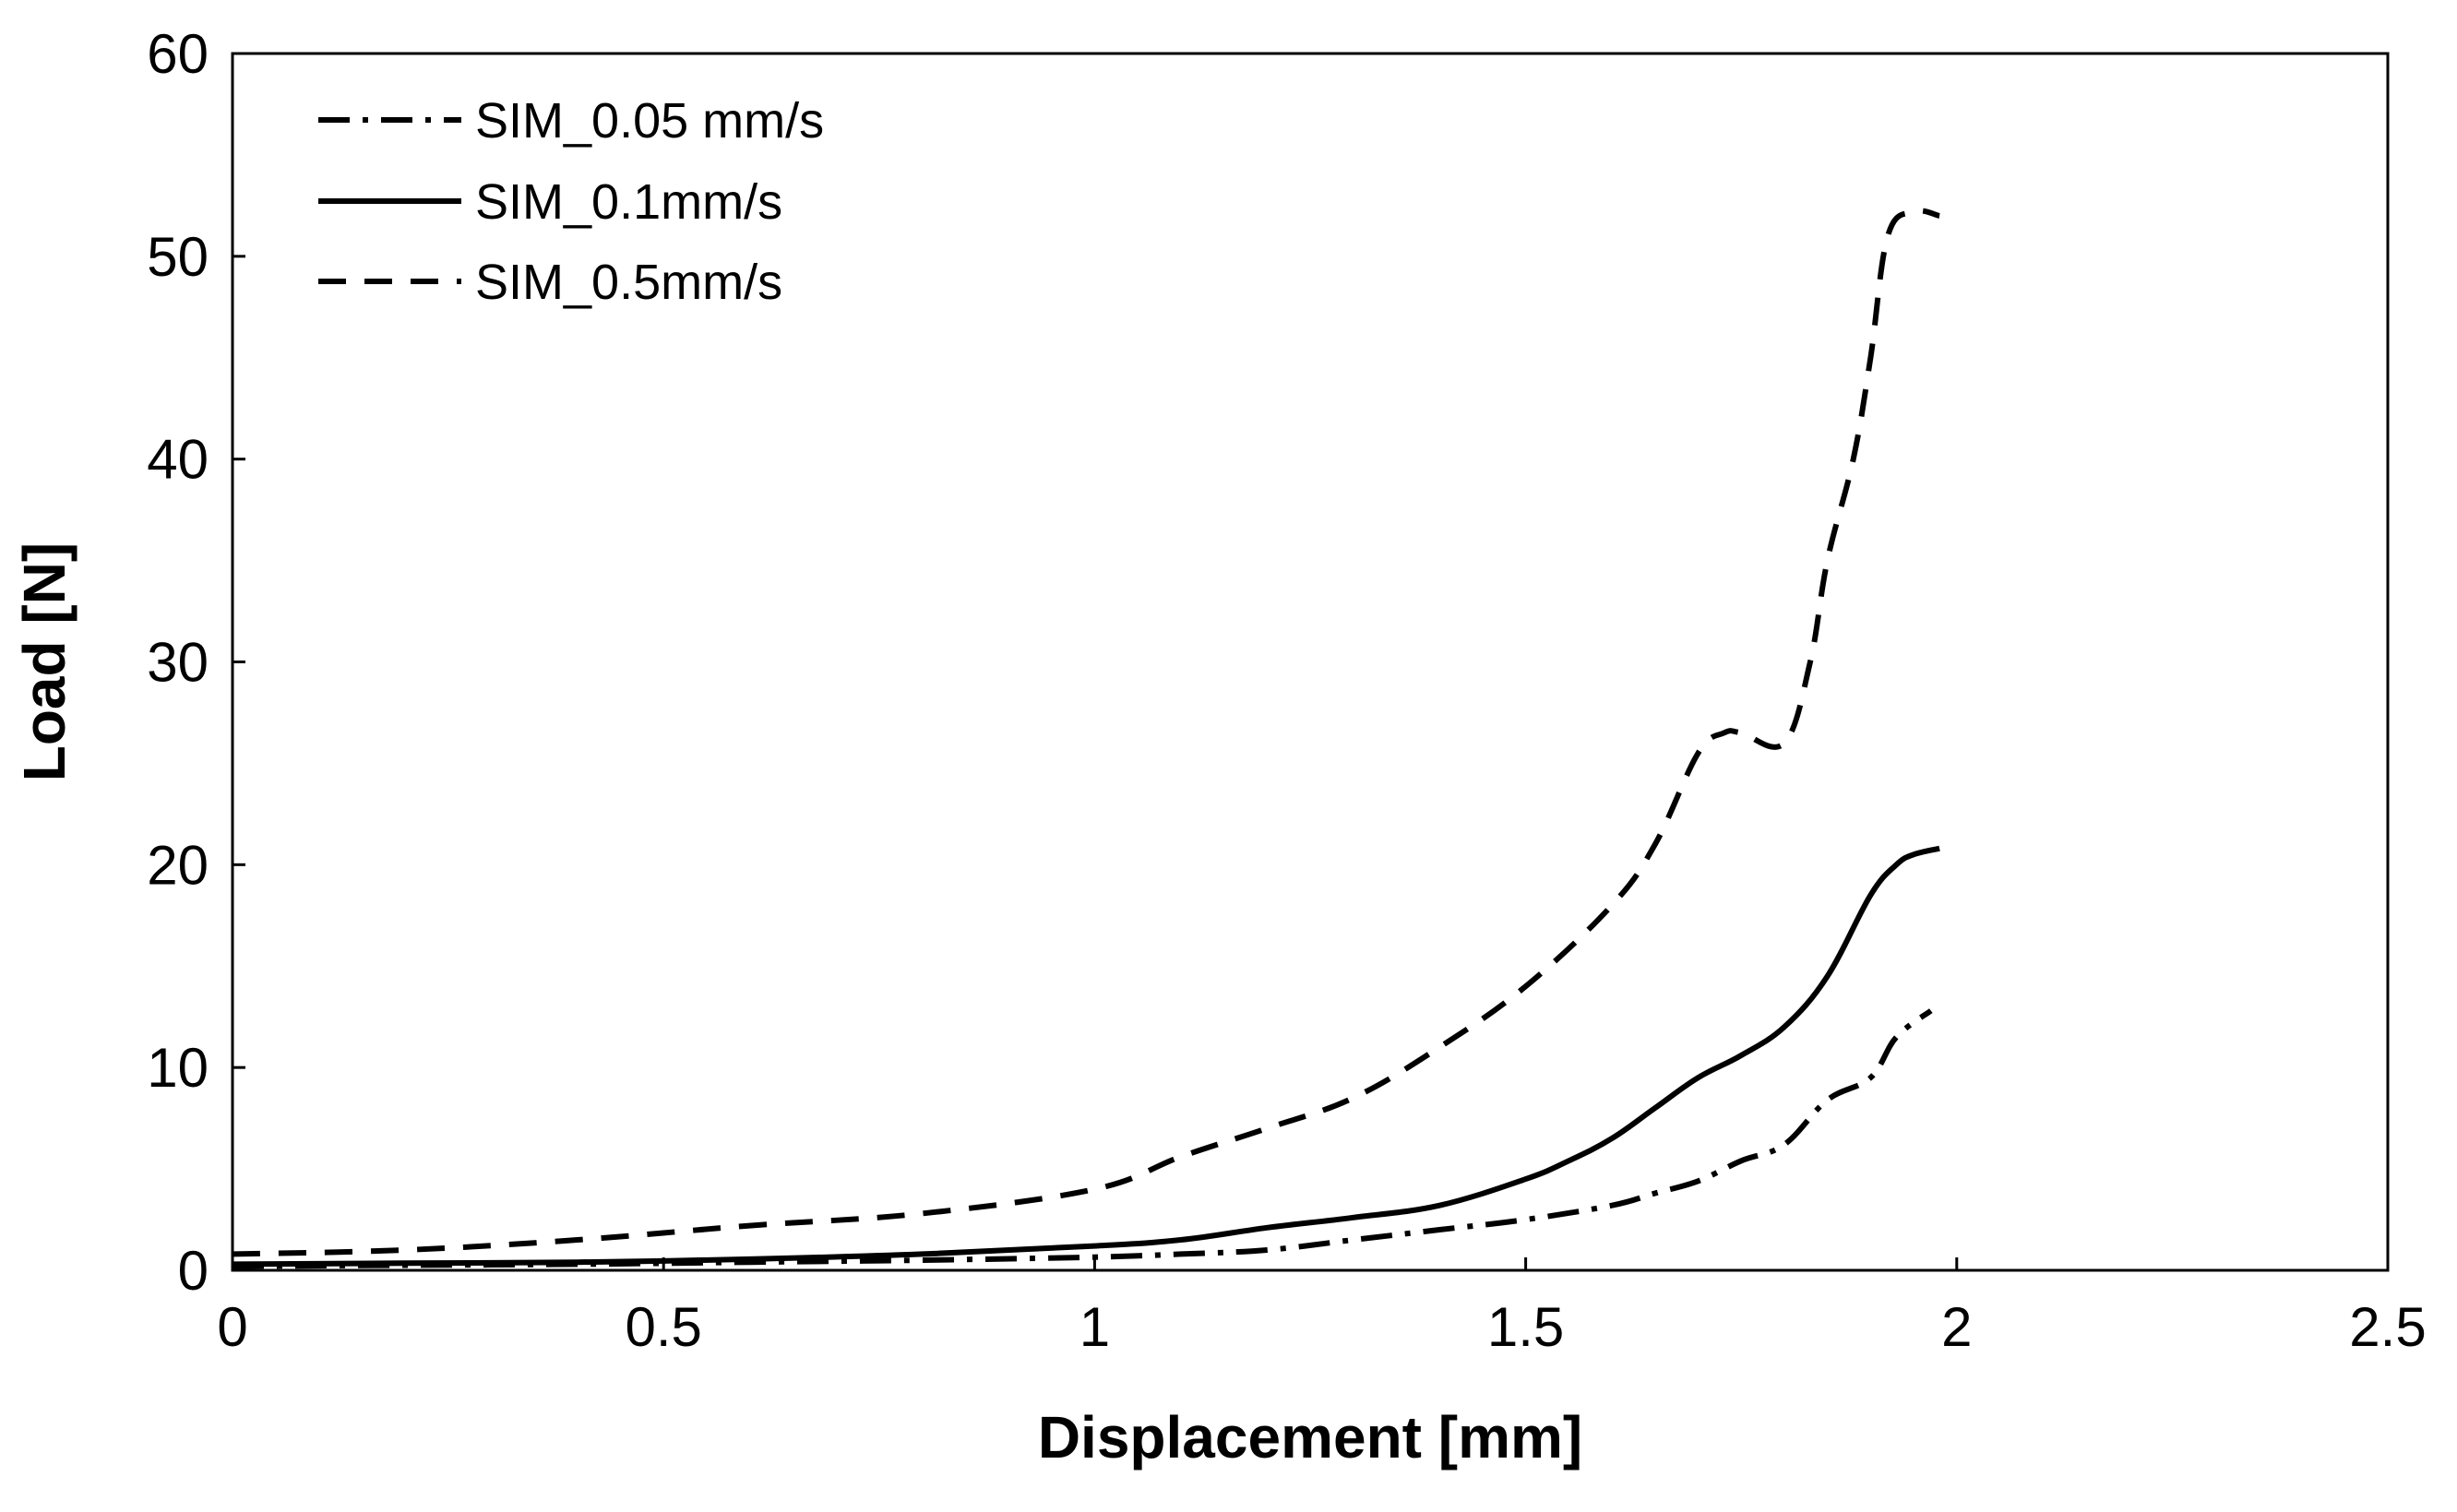 Image resolution: width=2457 pixels, height=1512 pixels. Describe the element at coordinates (178, 257) in the screenshot. I see `y-tick-label: 50` at that location.